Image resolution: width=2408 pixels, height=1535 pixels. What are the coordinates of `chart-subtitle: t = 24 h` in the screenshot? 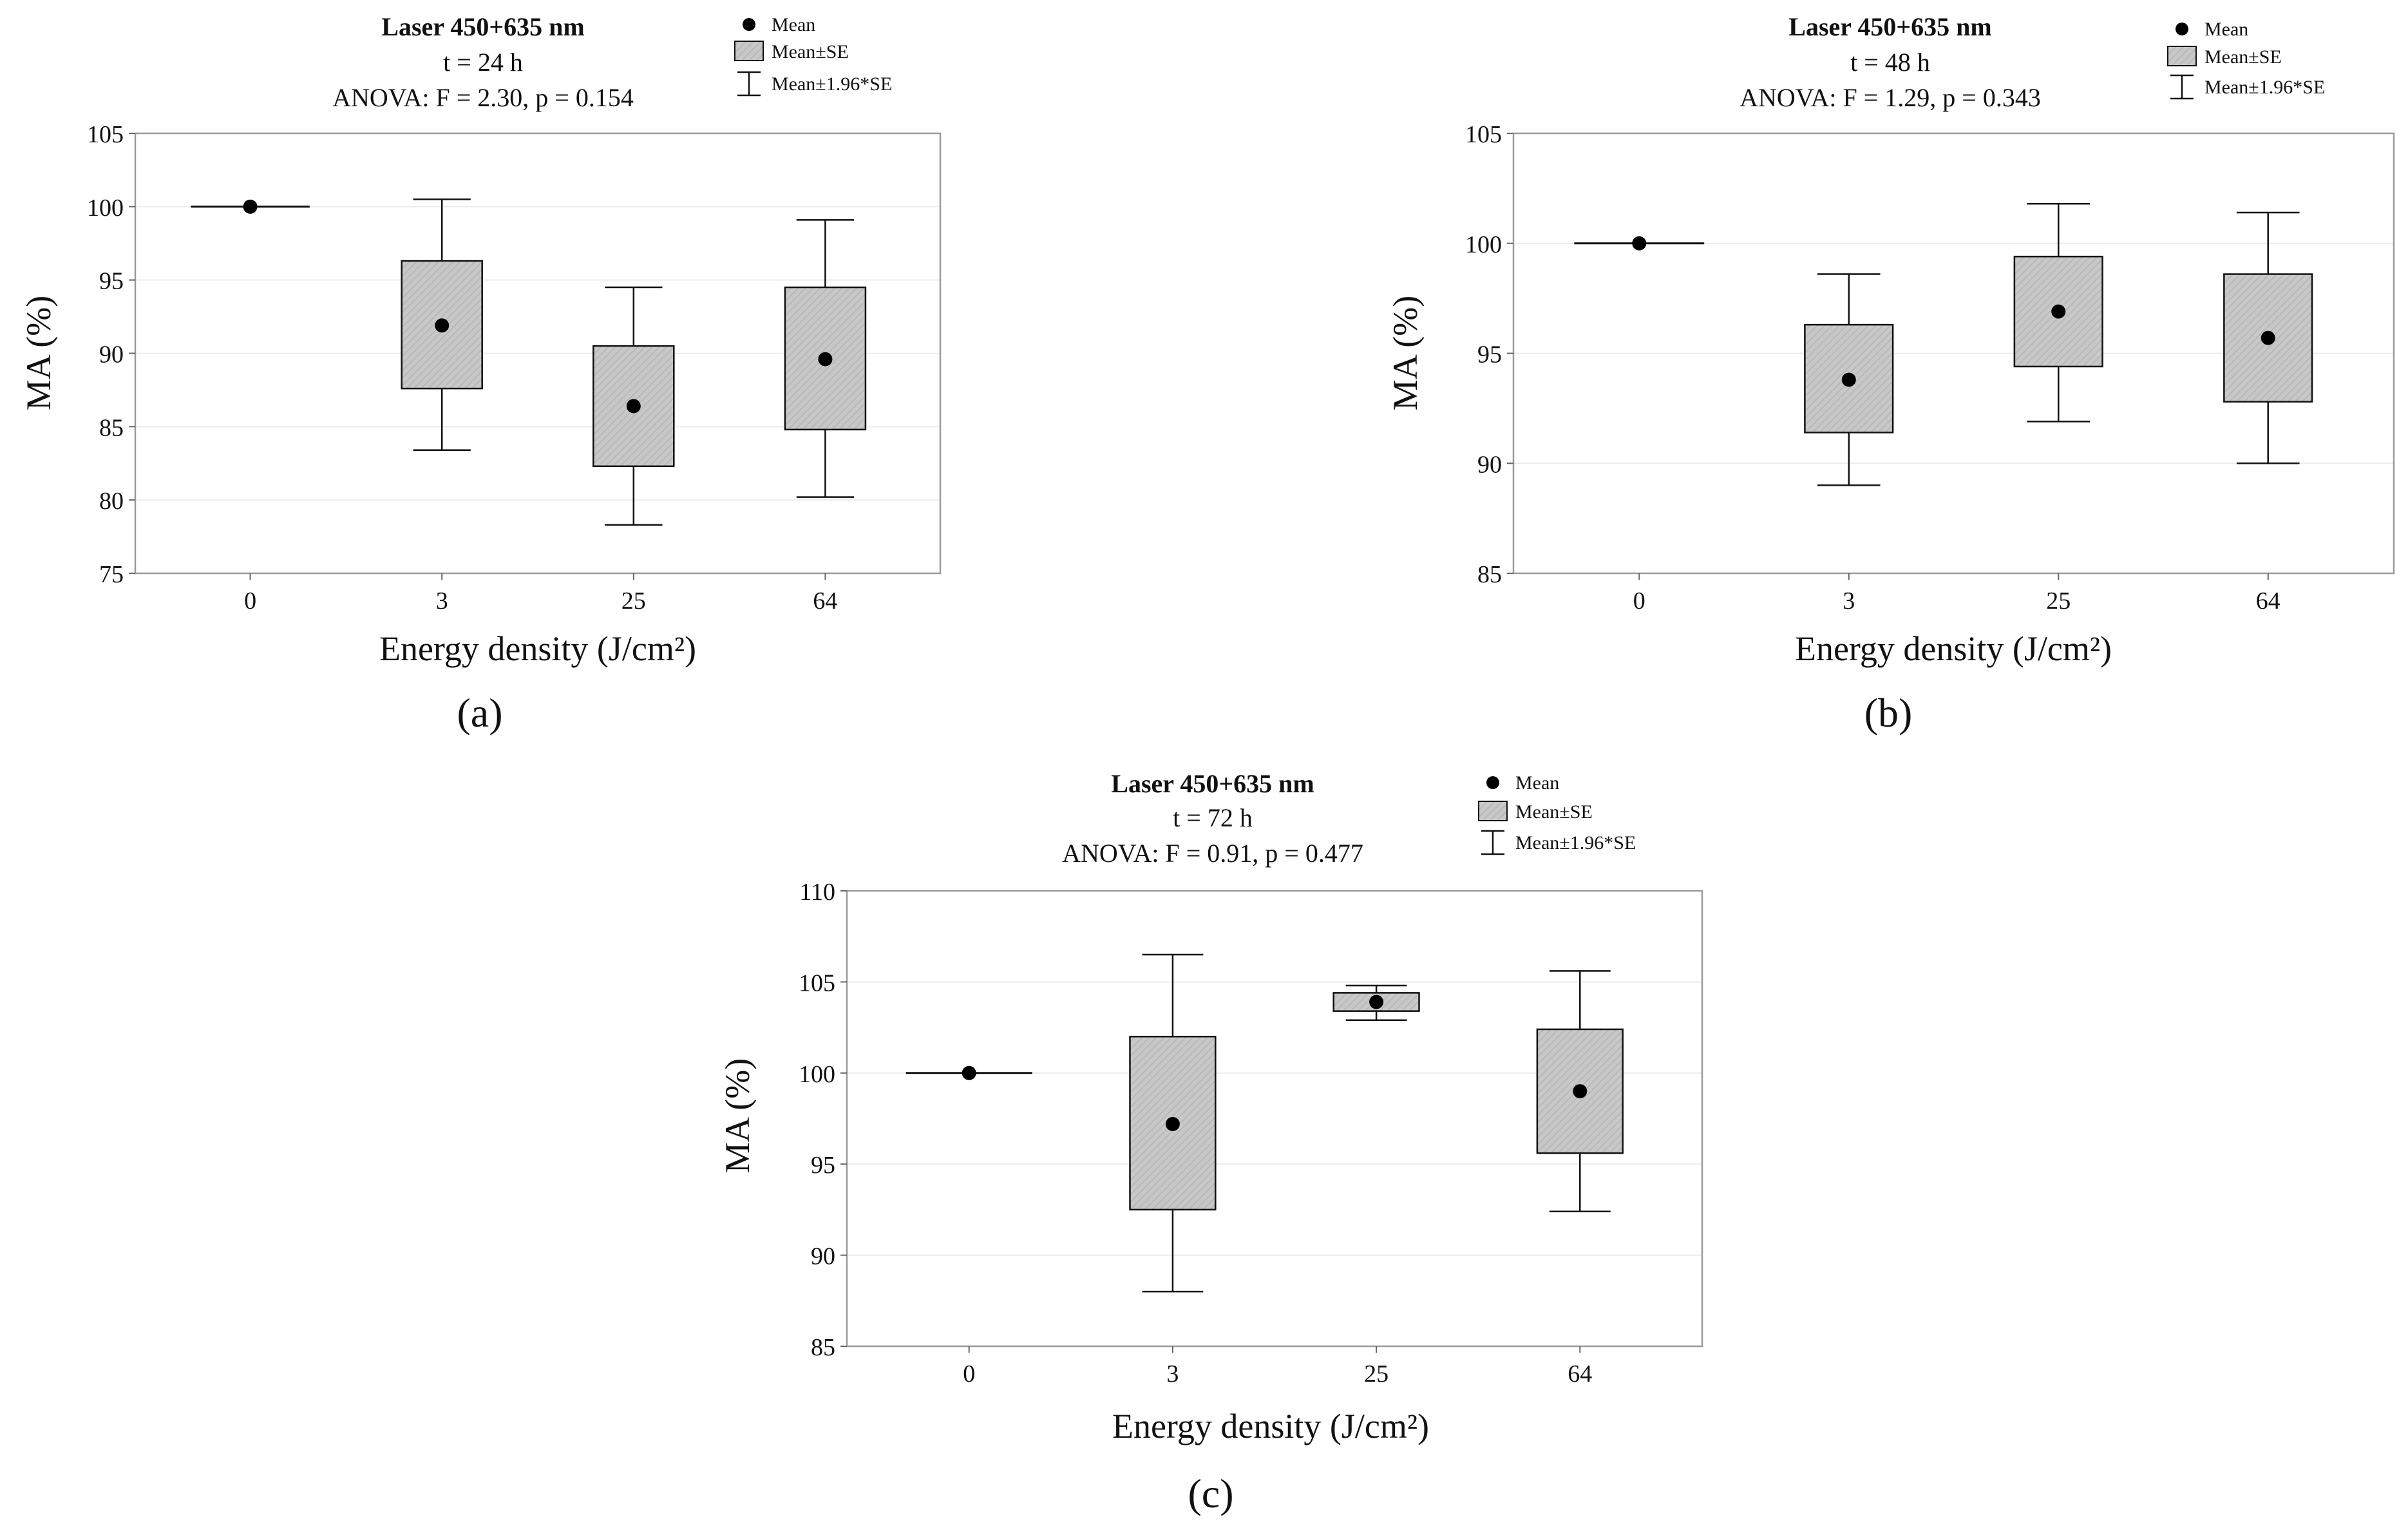 It's located at (483, 62).